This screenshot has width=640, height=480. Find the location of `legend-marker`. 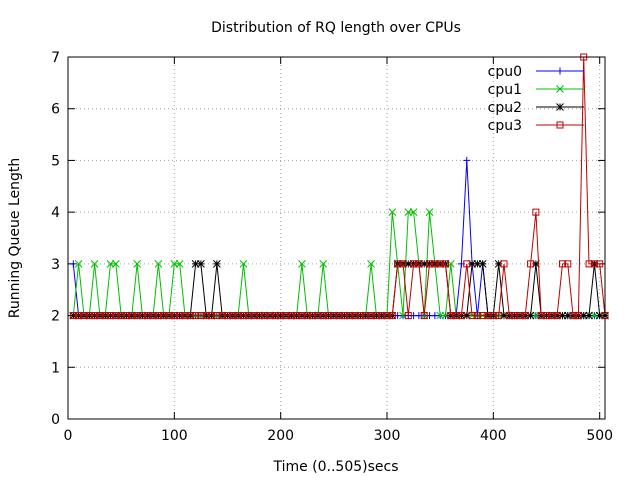

legend-marker is located at coordinates (560, 107).